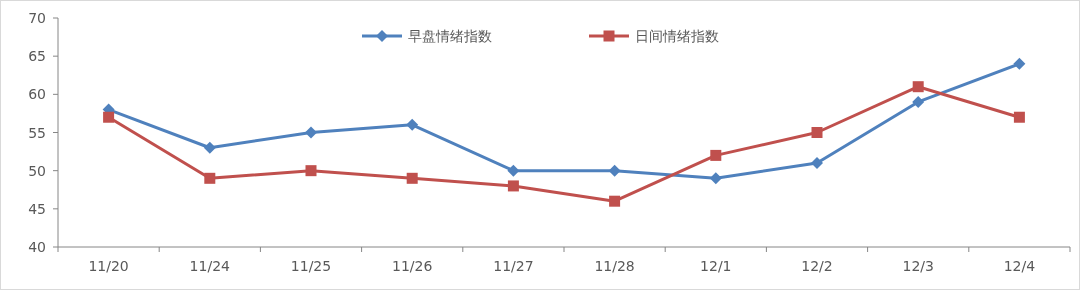 The height and width of the screenshot is (290, 1080). Describe the element at coordinates (614, 266) in the screenshot. I see `x-tick-label: 11/28` at that location.